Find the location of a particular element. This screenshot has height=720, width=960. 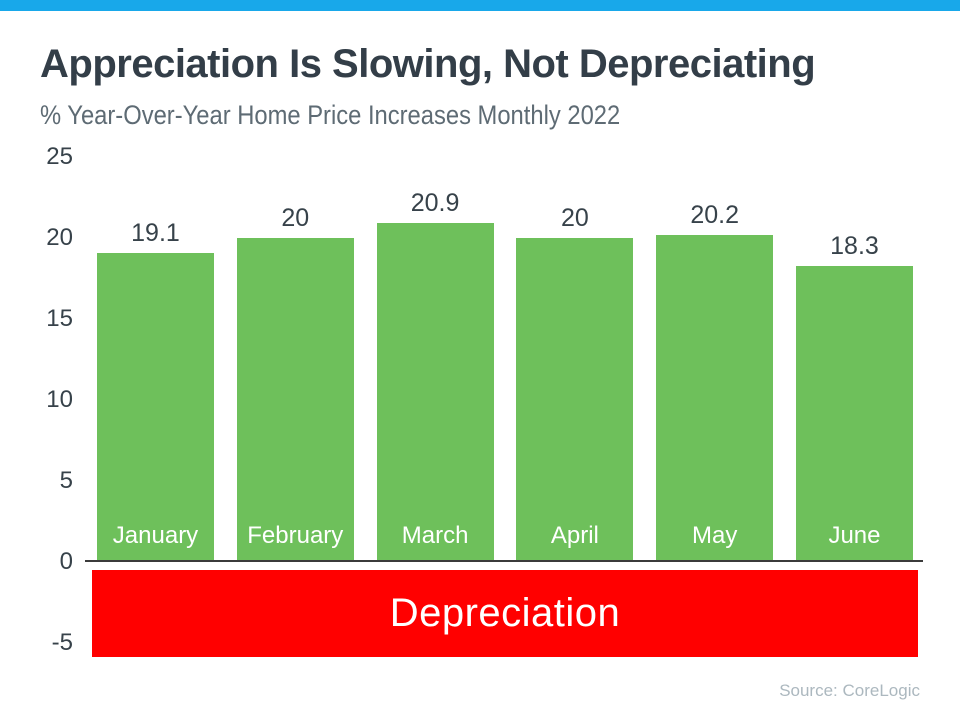

depreciation-band: Depreciation is located at coordinates (505, 613).